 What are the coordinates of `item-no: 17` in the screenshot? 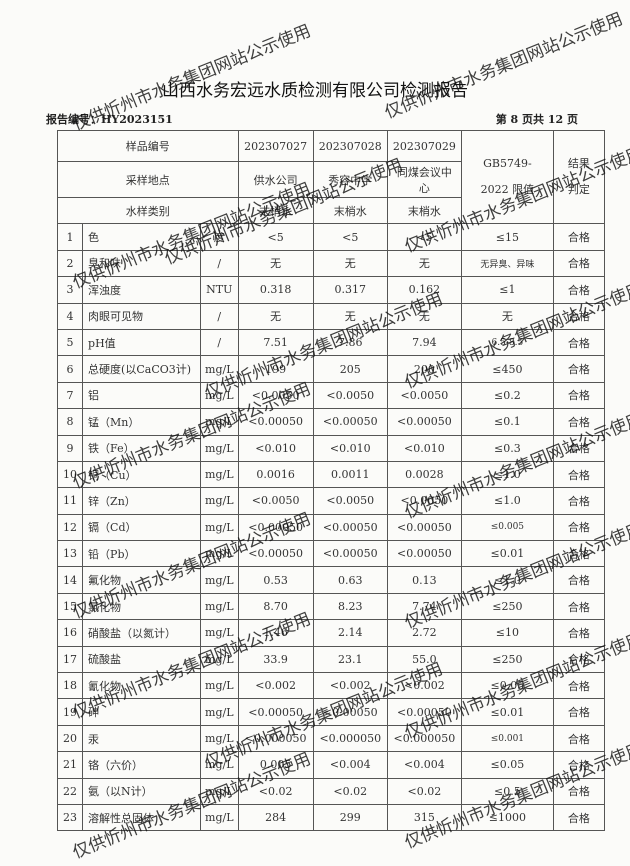 It's located at (70, 659).